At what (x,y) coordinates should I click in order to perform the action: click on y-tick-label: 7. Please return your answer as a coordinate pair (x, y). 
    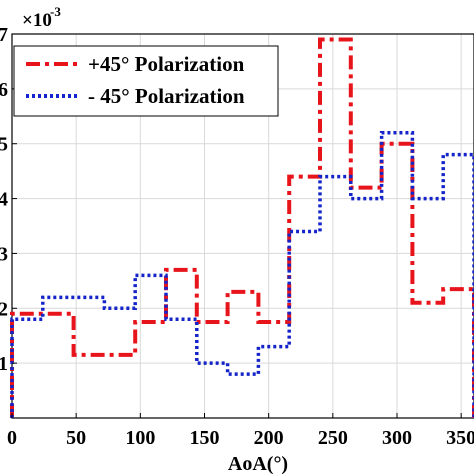
    Looking at the image, I should click on (4, 35).